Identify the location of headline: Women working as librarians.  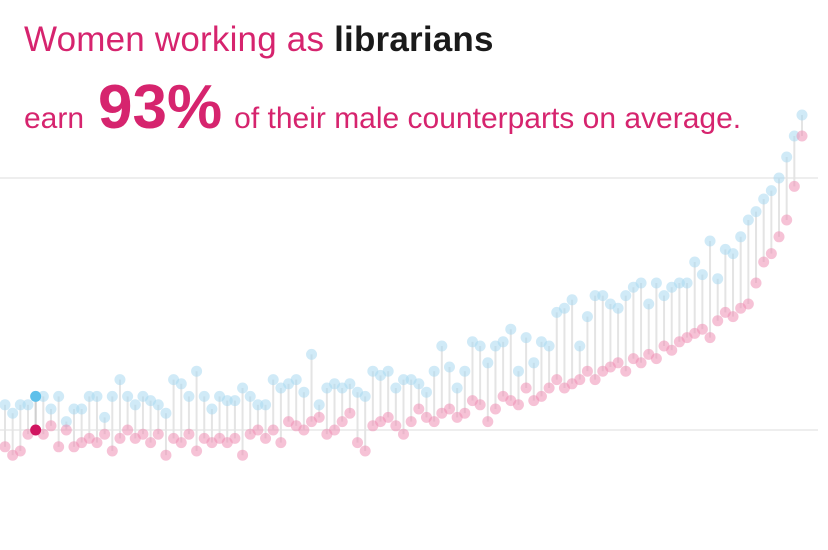
(259, 40).